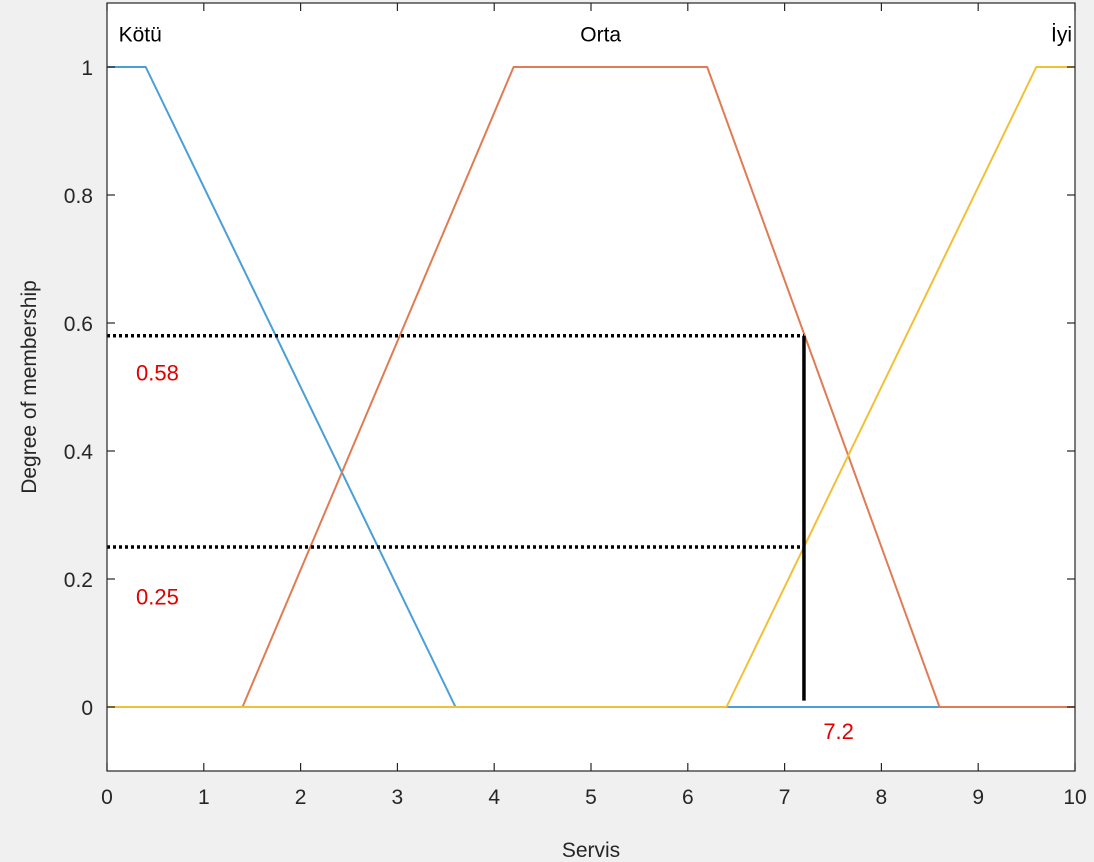 Image resolution: width=1094 pixels, height=862 pixels. Describe the element at coordinates (591, 797) in the screenshot. I see `x-tick-label: 5` at that location.